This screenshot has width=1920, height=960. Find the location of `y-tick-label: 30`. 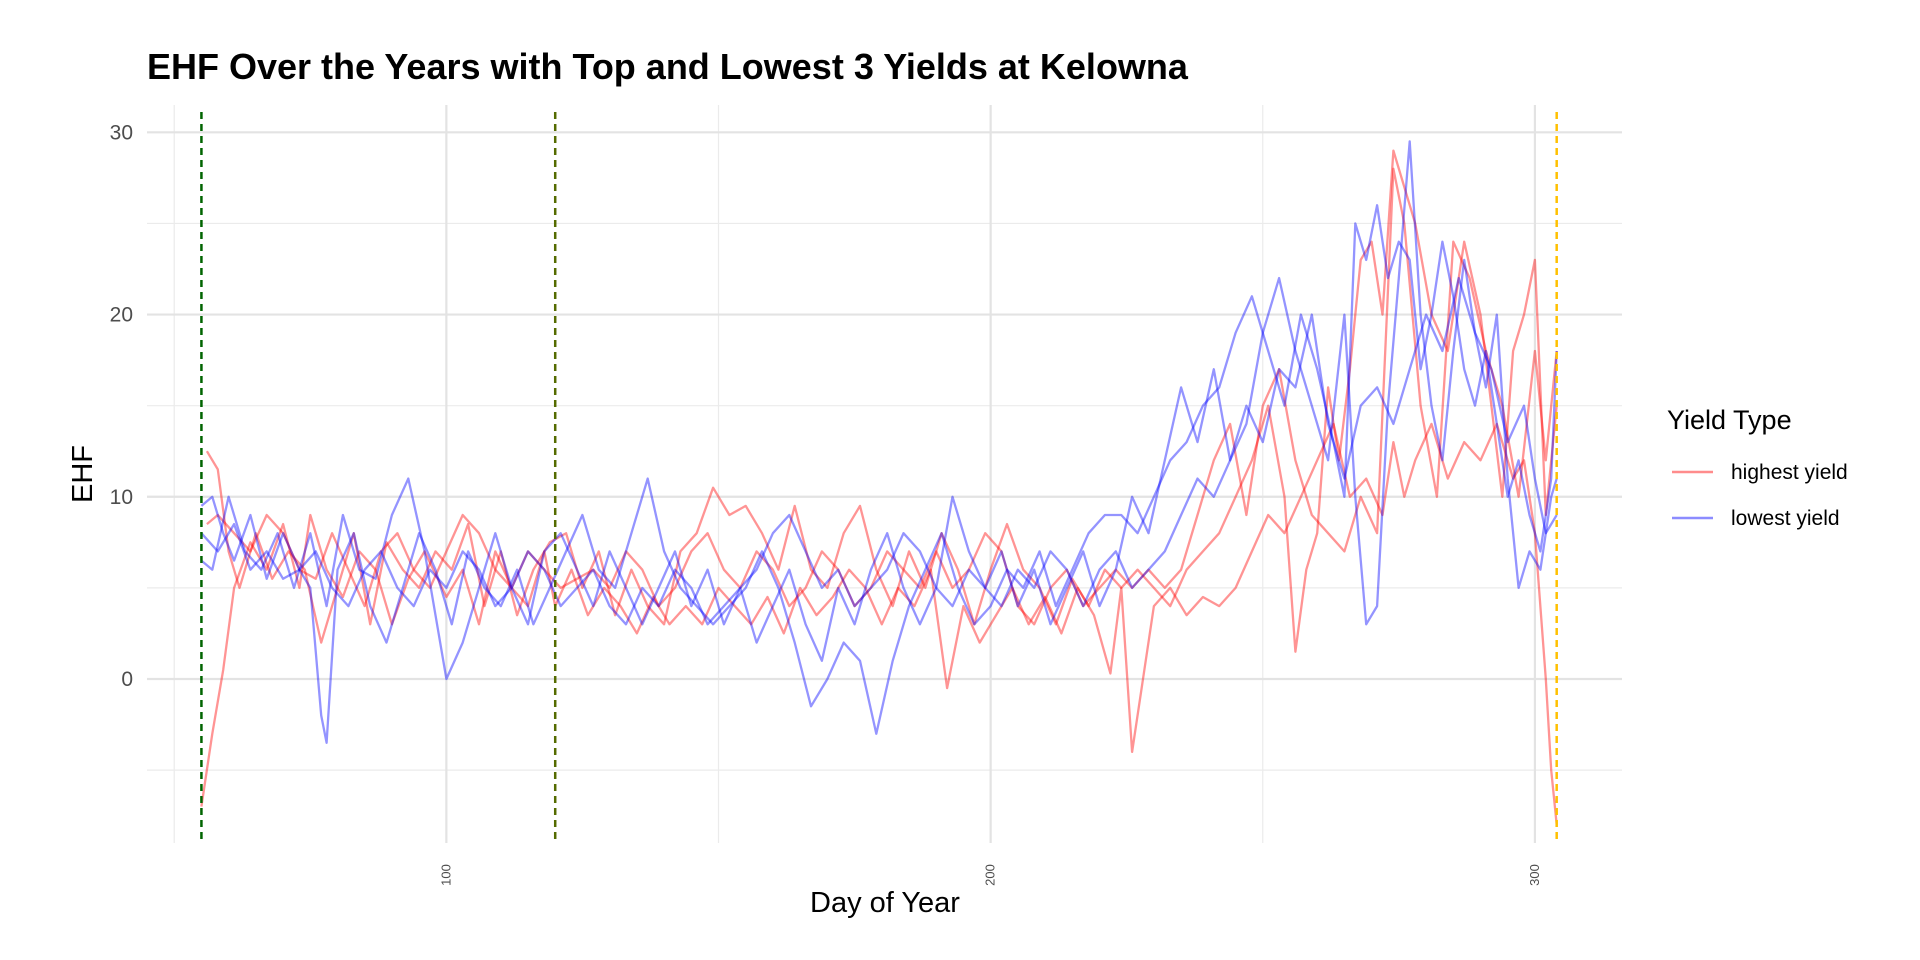

y-tick-label: 30 is located at coordinates (121, 132).